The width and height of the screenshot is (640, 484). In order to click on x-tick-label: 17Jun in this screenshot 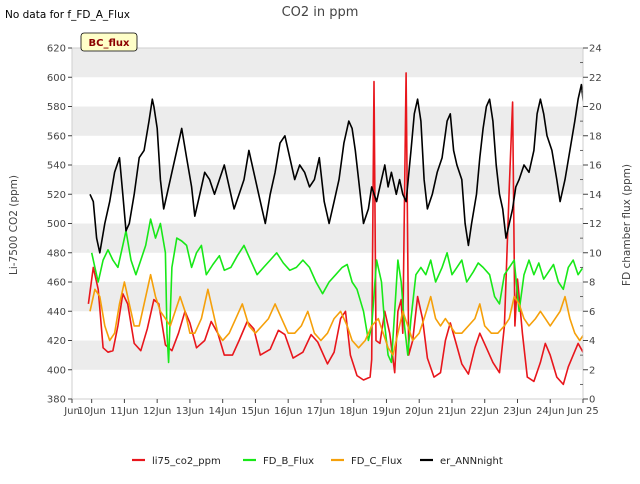, I will do `click(321, 411)`.